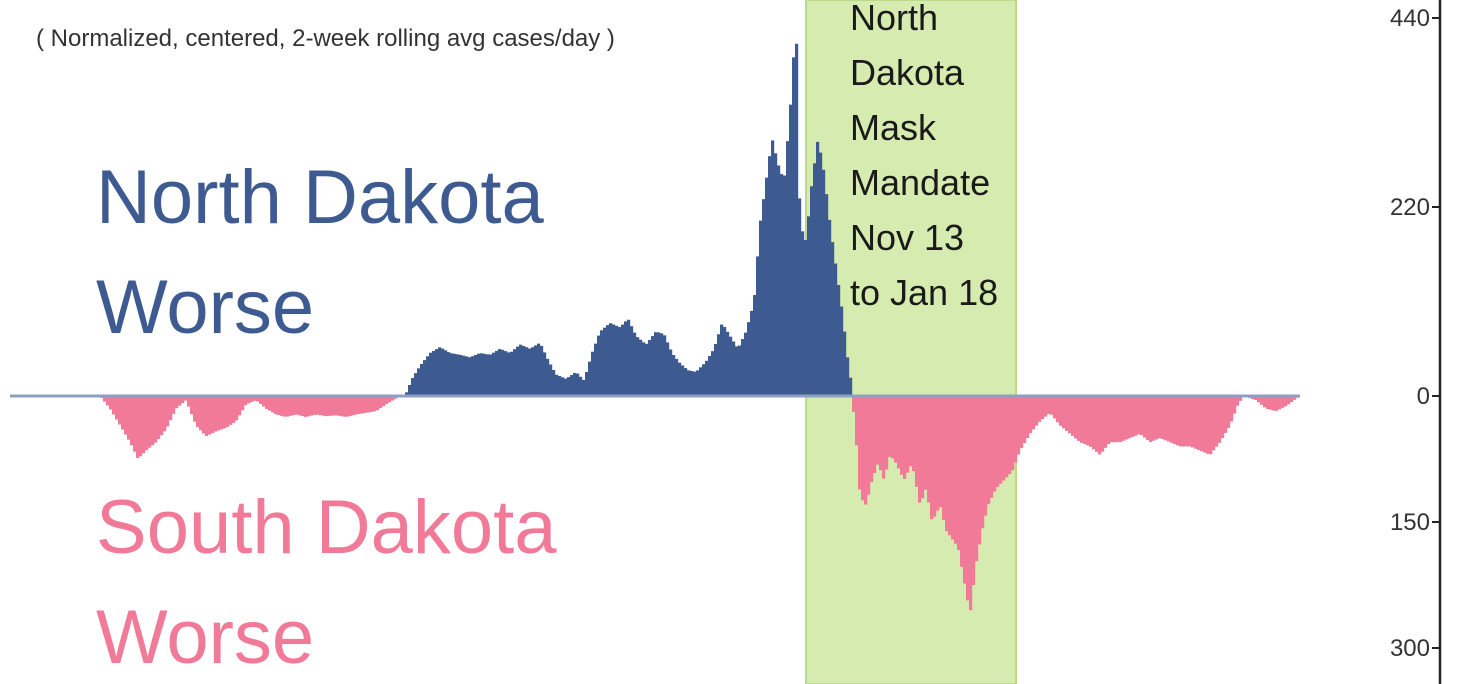 Image resolution: width=1468 pixels, height=684 pixels. What do you see at coordinates (326, 527) in the screenshot?
I see `lower-label-line-1: South Dakota` at bounding box center [326, 527].